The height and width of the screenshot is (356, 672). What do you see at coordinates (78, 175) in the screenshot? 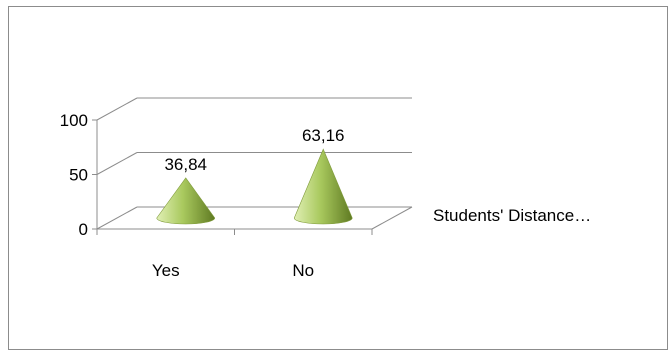
I see `y-tick-label: 50` at bounding box center [78, 175].